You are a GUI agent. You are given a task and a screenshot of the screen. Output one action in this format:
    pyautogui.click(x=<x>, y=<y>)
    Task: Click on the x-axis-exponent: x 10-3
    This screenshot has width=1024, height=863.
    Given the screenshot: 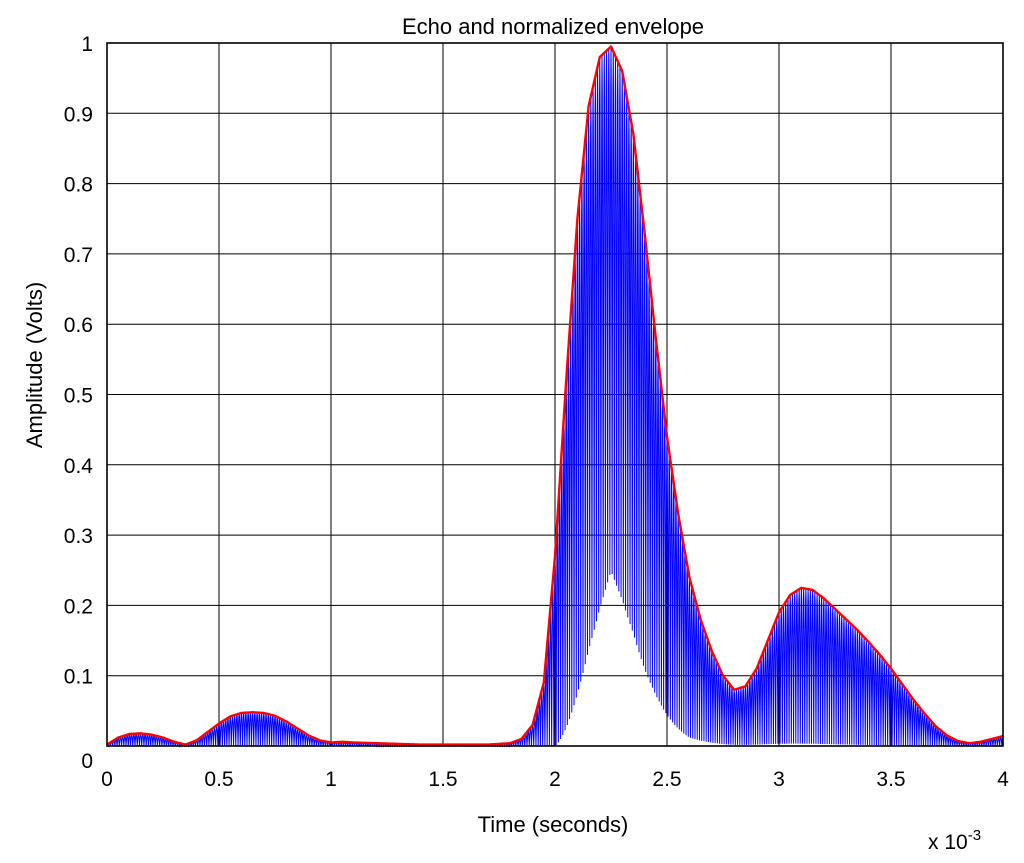 What is the action you would take?
    pyautogui.click(x=954, y=840)
    